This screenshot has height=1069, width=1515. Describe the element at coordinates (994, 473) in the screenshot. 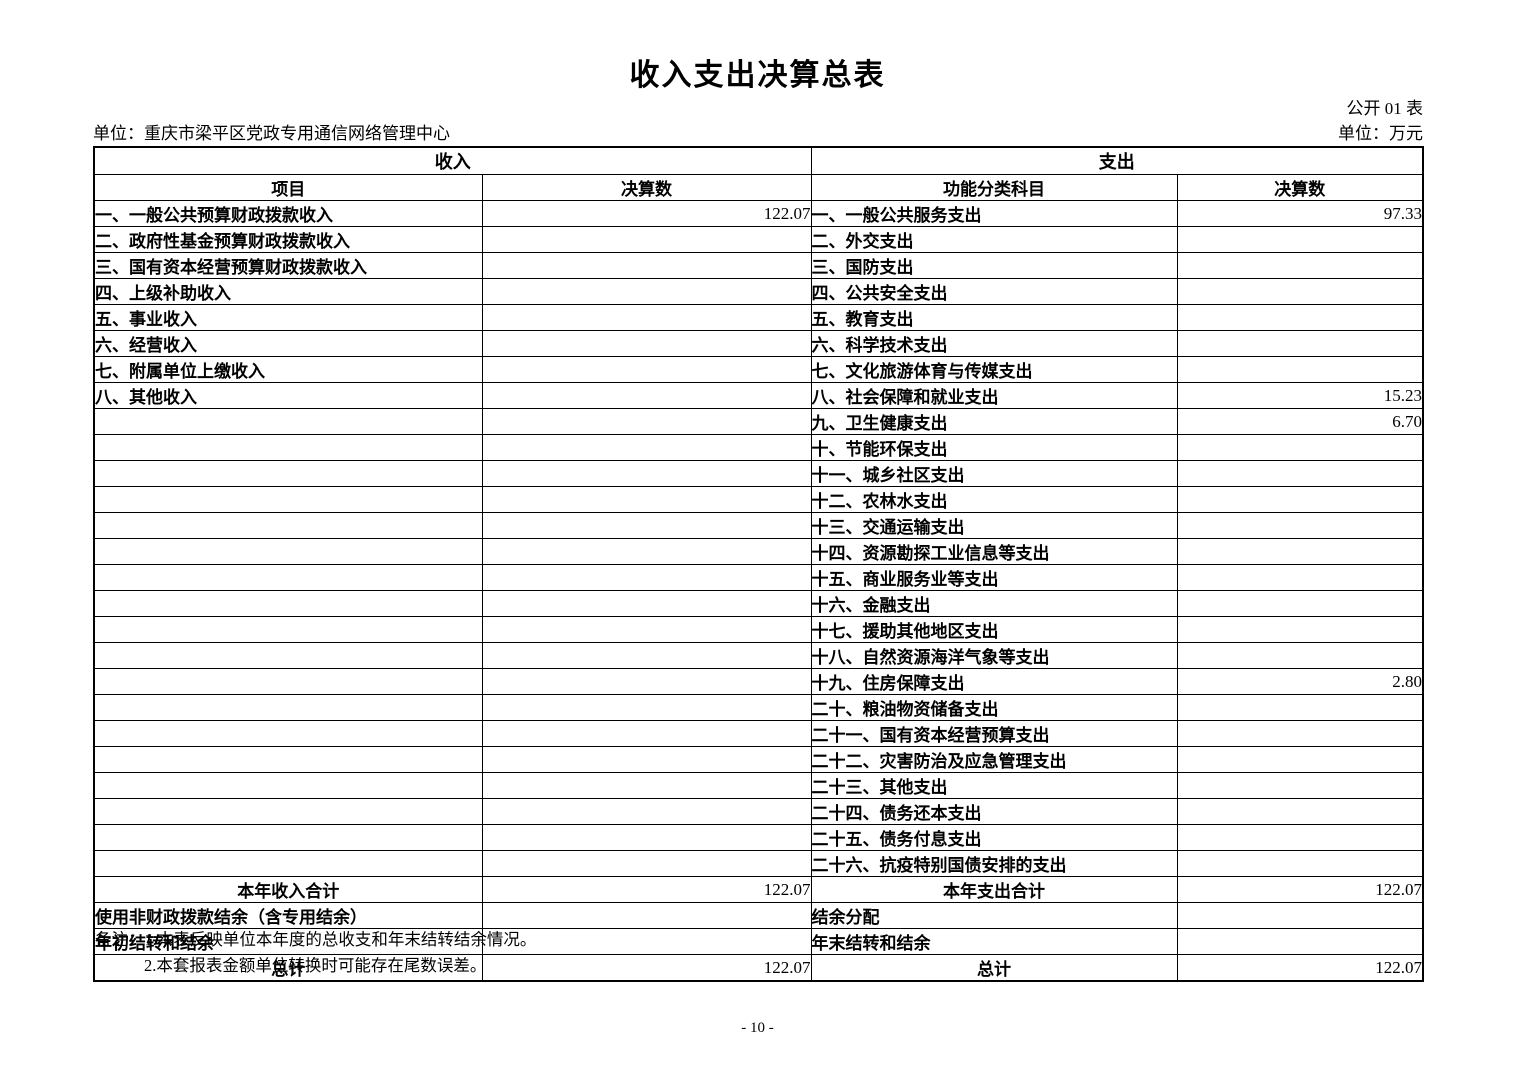

I see `expense-item-cell: 十一、城乡社区支出` at that location.